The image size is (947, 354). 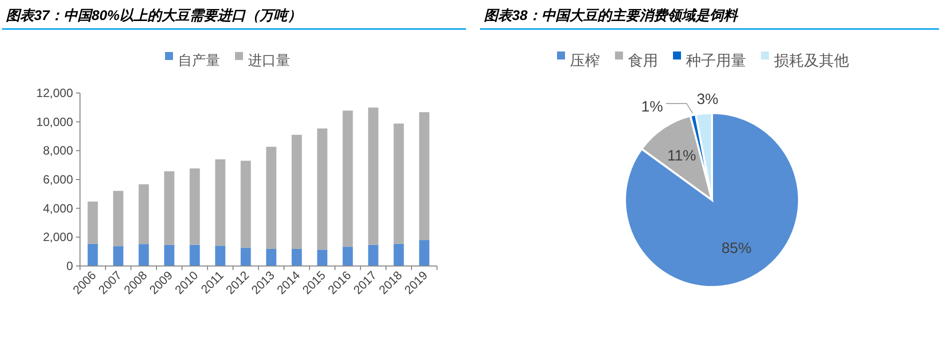 What do you see at coordinates (736, 249) in the screenshot?
I see `data-label: 85%` at bounding box center [736, 249].